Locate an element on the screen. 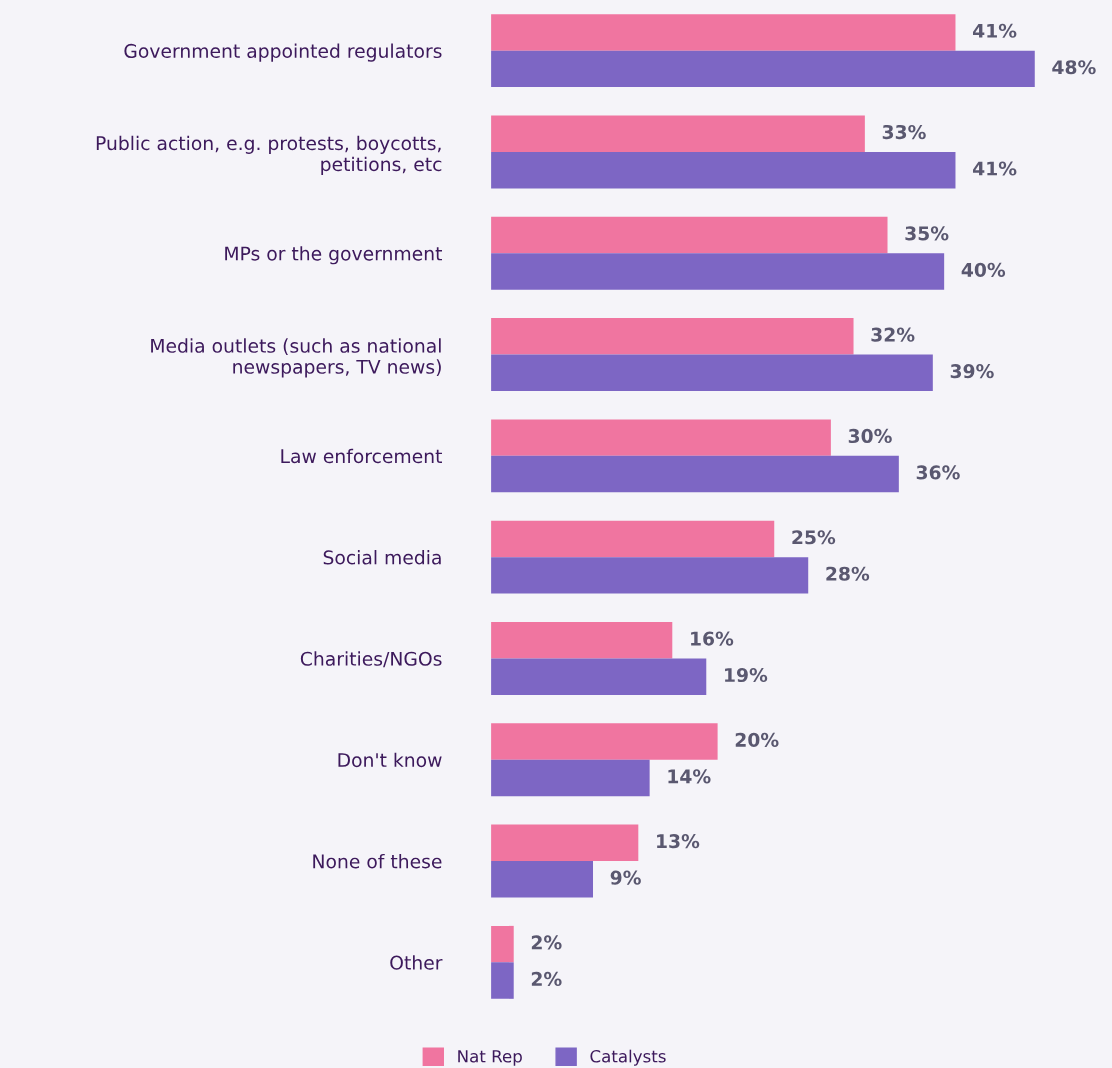 Image resolution: width=1112 pixels, height=1068 pixels. data-label: 19% is located at coordinates (746, 675).